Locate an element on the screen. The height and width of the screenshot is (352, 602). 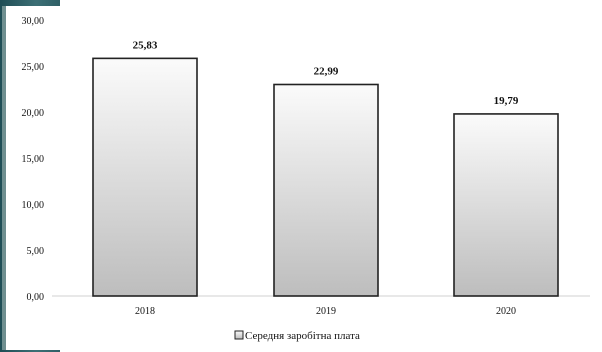
legend-label: Середня заробітна плата is located at coordinates (302, 336).